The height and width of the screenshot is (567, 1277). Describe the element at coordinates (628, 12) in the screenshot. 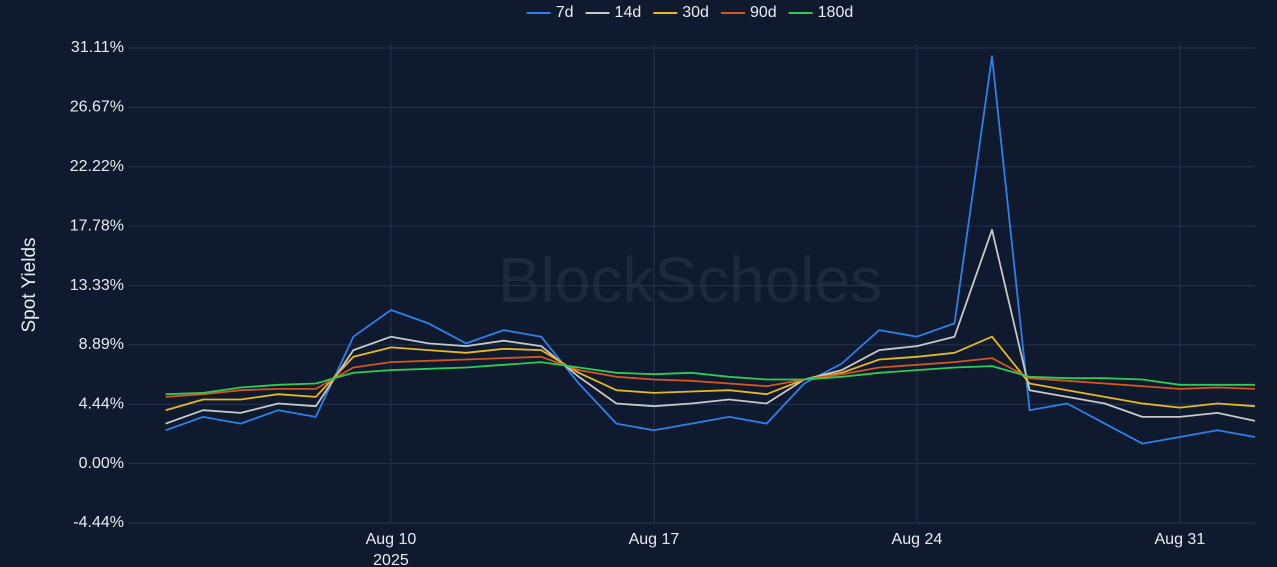

I see `legend-label: 14d` at that location.